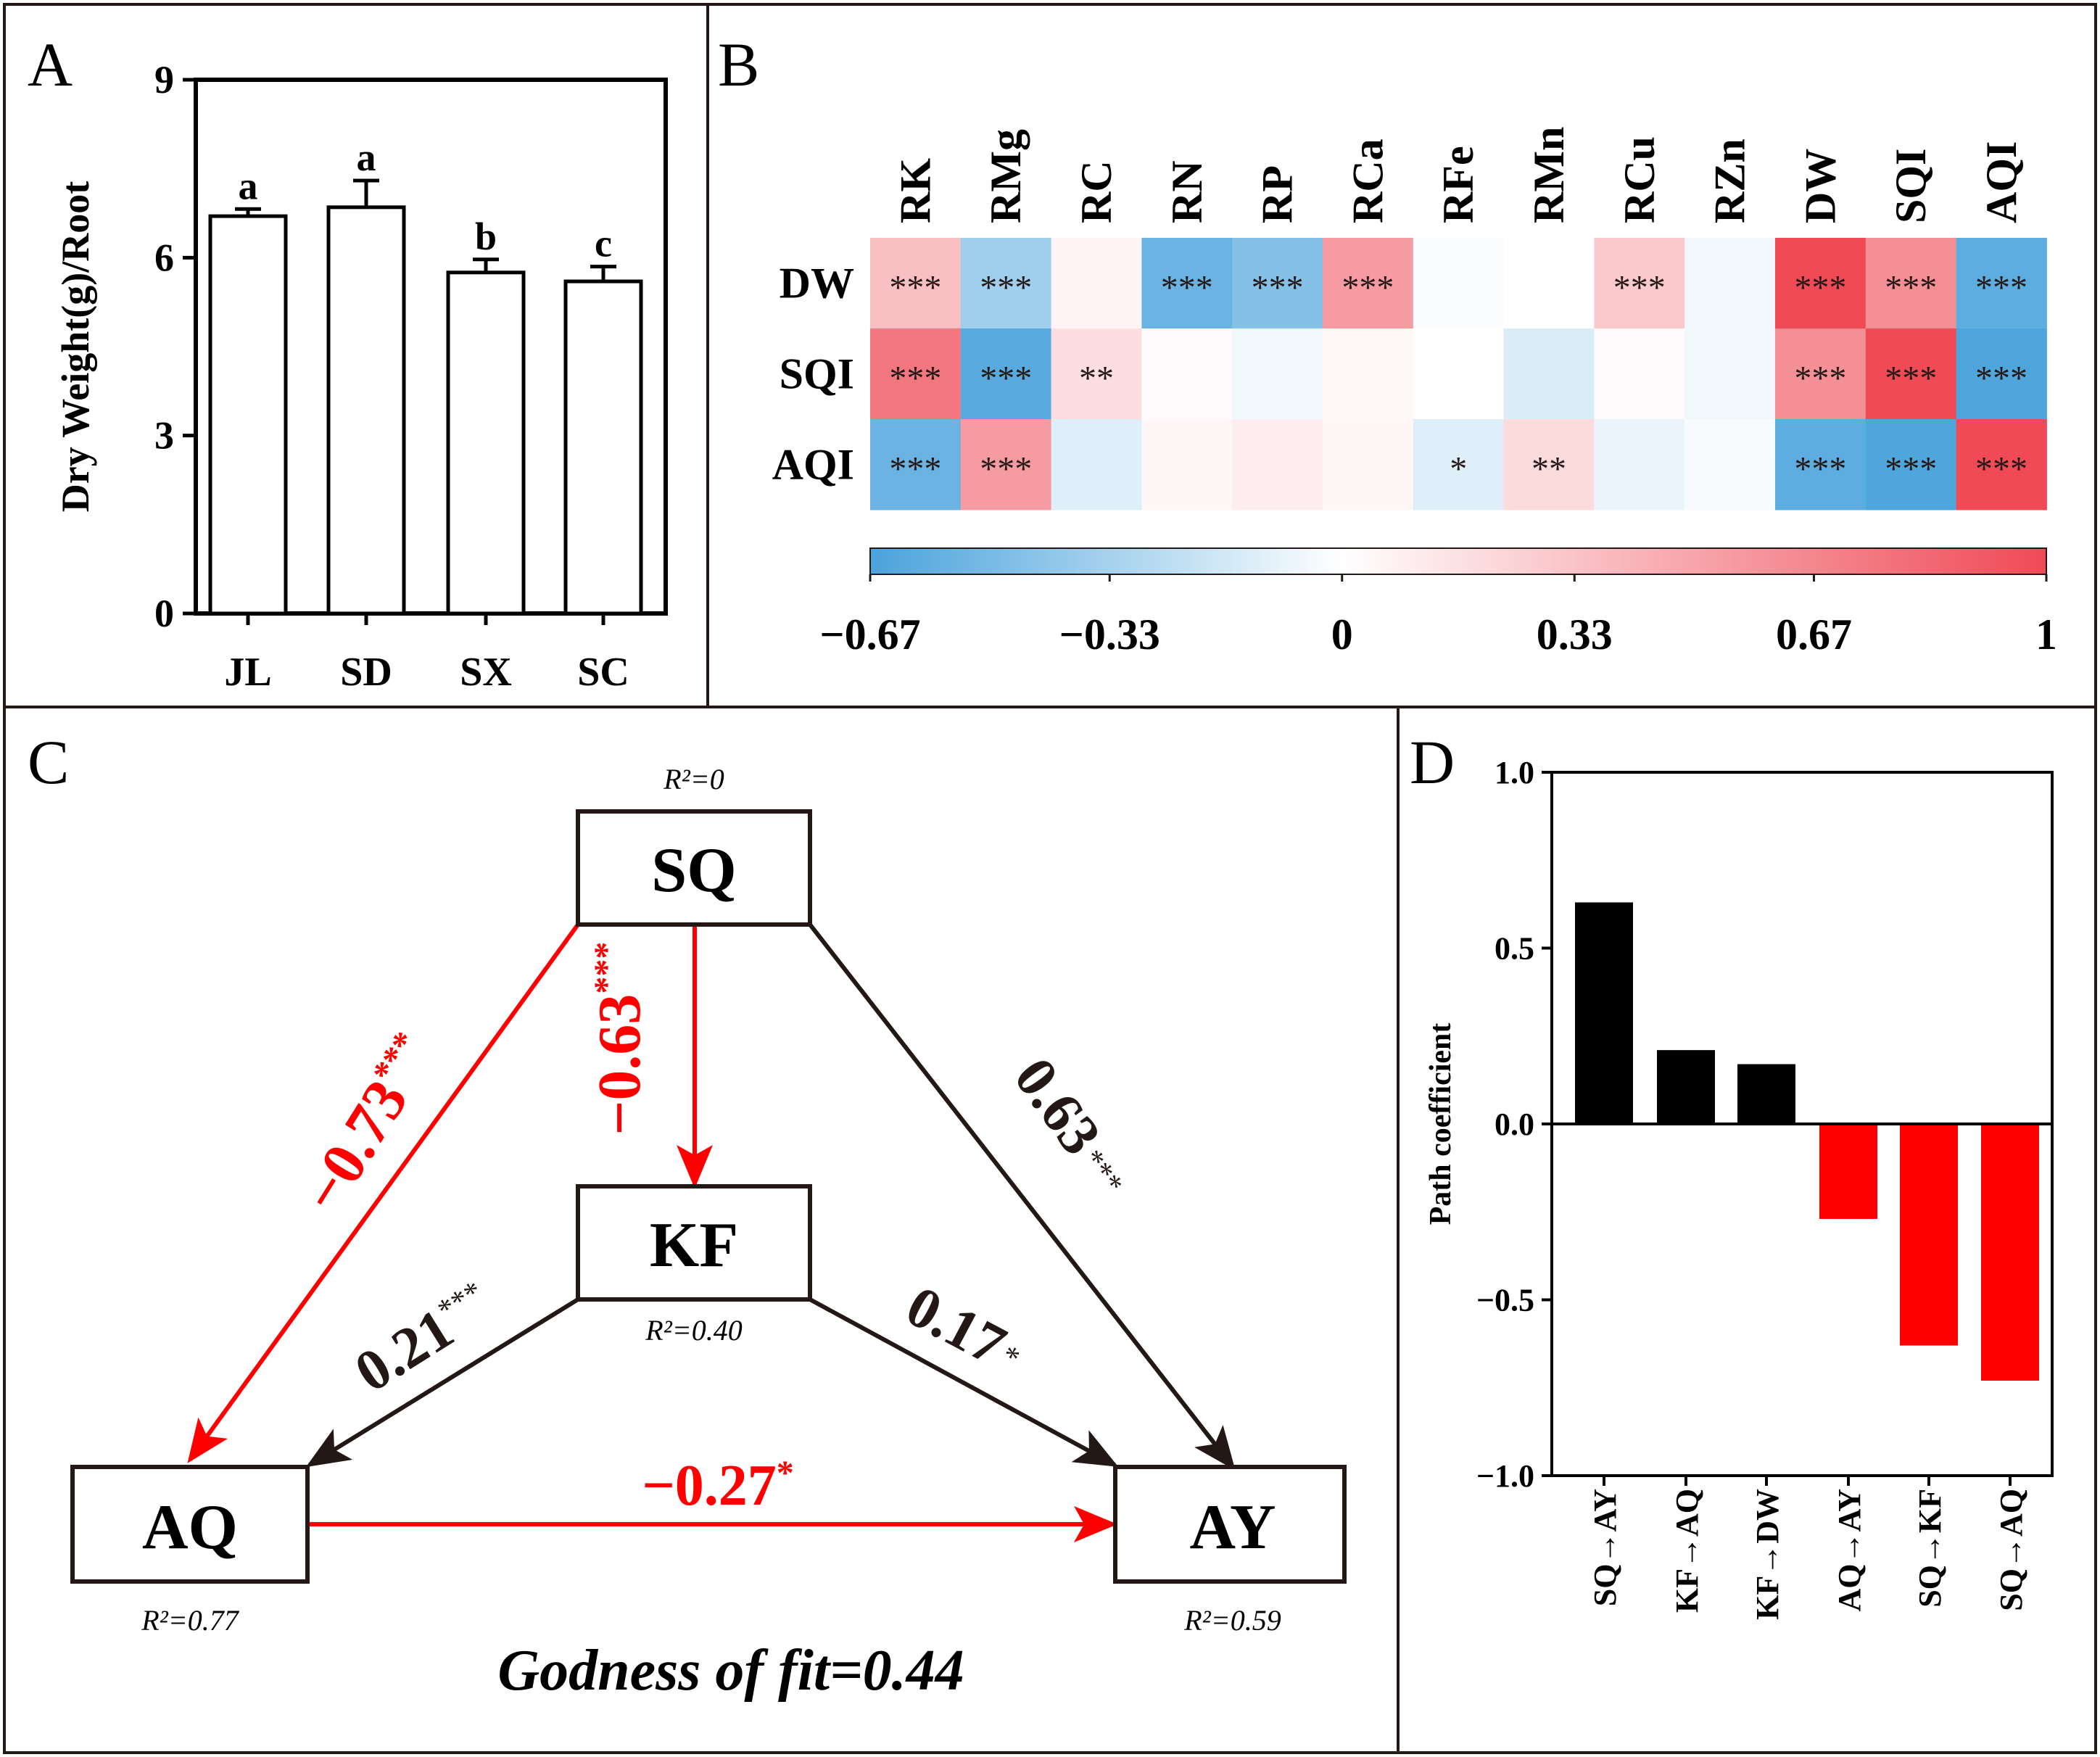  What do you see at coordinates (1821, 465) in the screenshot?
I see `heatmap-cell-aqi-dw` at bounding box center [1821, 465].